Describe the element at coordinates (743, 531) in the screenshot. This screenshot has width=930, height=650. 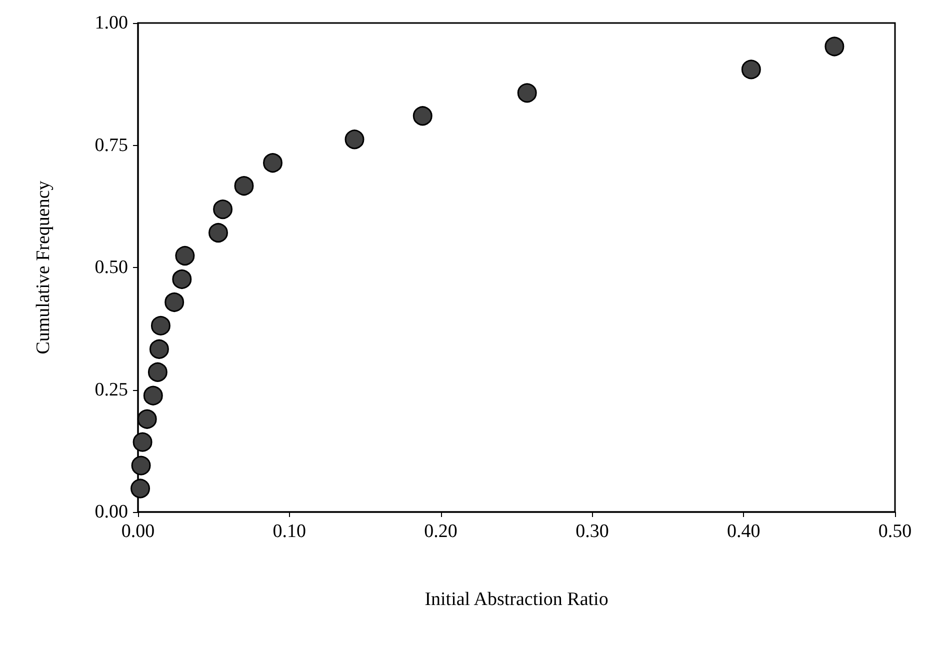
I see `x-tick-label: 0.40` at that location.